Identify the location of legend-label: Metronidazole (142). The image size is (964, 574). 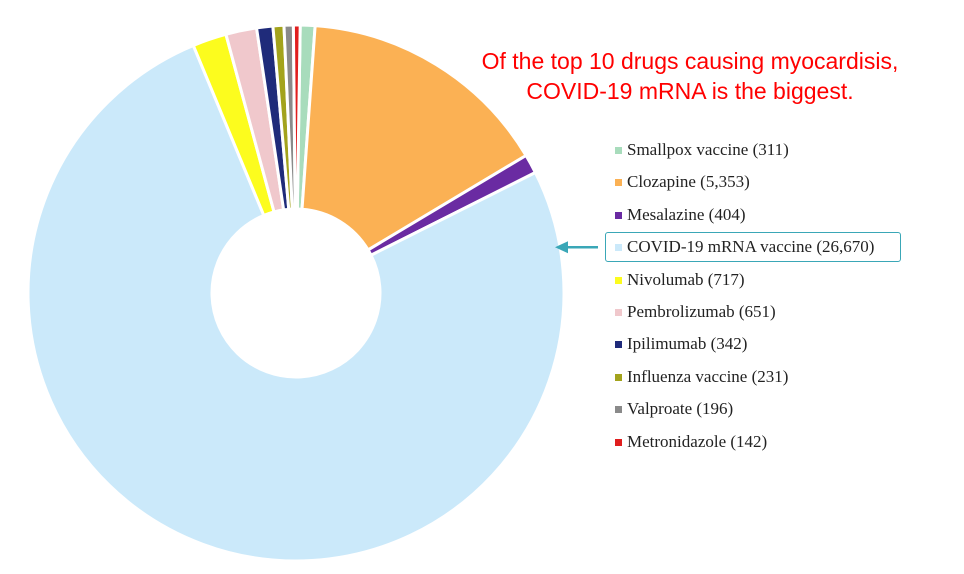
(697, 441).